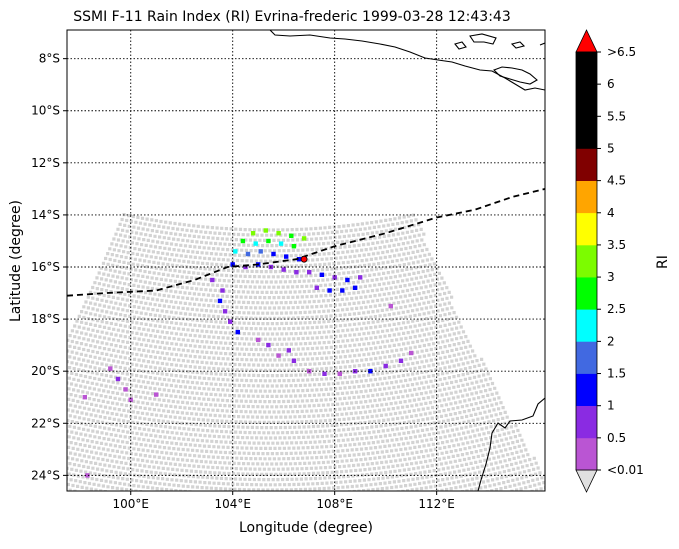  What do you see at coordinates (306, 242) in the screenshot?
I see `storm-track-line` at bounding box center [306, 242].